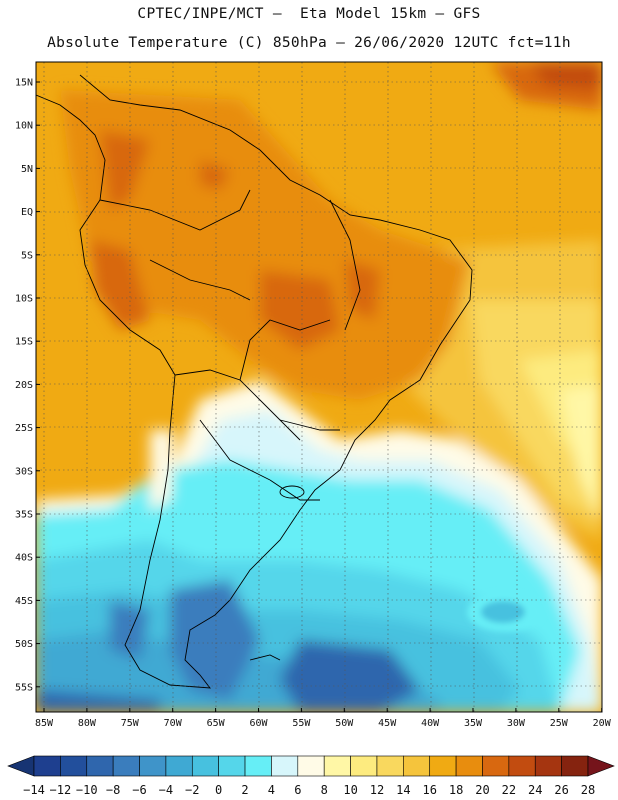 This screenshot has height=800, width=618. What do you see at coordinates (324, 790) in the screenshot?
I see `colorbar-label: 8` at bounding box center [324, 790].